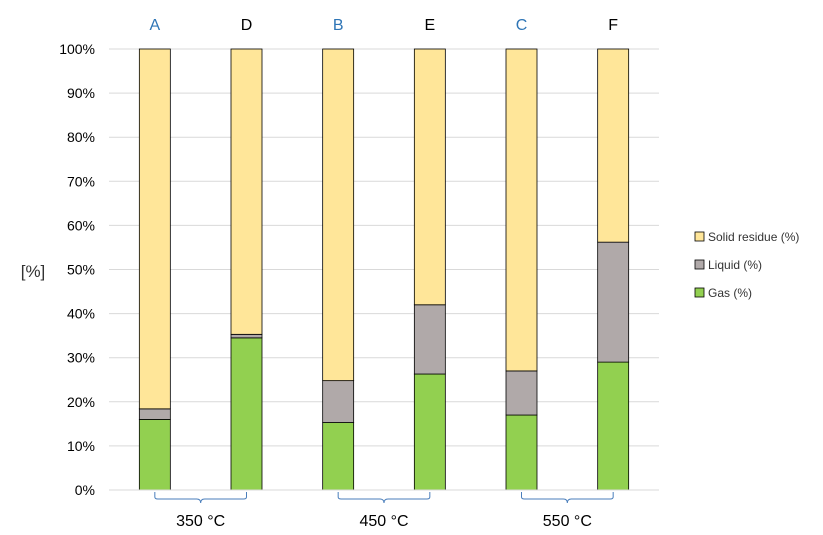 The image size is (823, 535). I want to click on group-labels: 350 °C 450 °C 550 °C, so click(384, 511).